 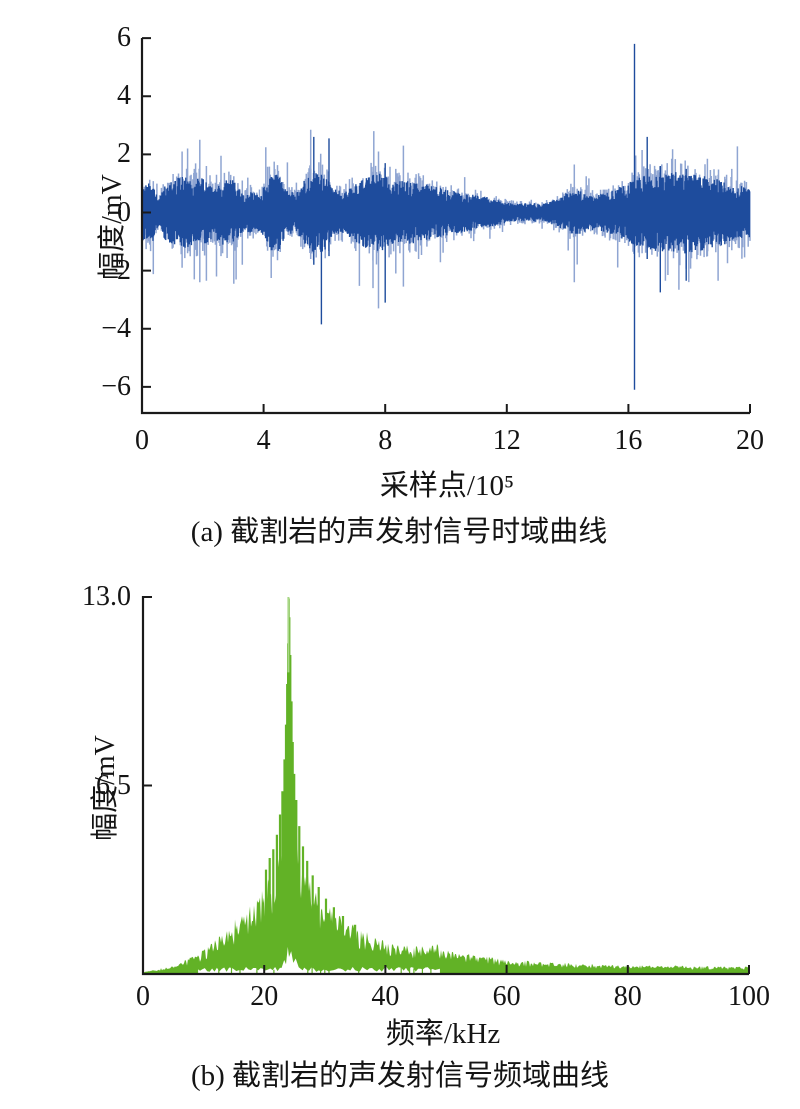 What do you see at coordinates (506, 440) in the screenshot?
I see `chart-a-x-tick-12: 12` at bounding box center [506, 440].